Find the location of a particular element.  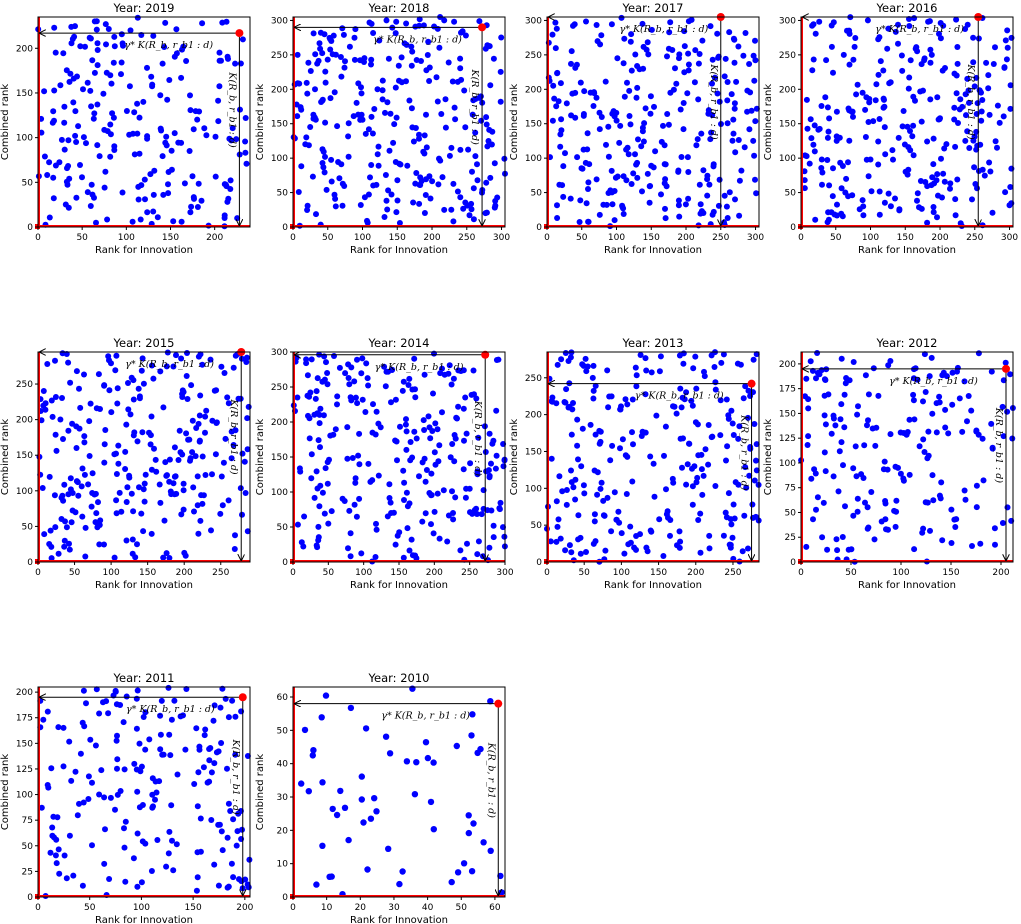

x-tick-label: 0 is located at coordinates (38, 238).